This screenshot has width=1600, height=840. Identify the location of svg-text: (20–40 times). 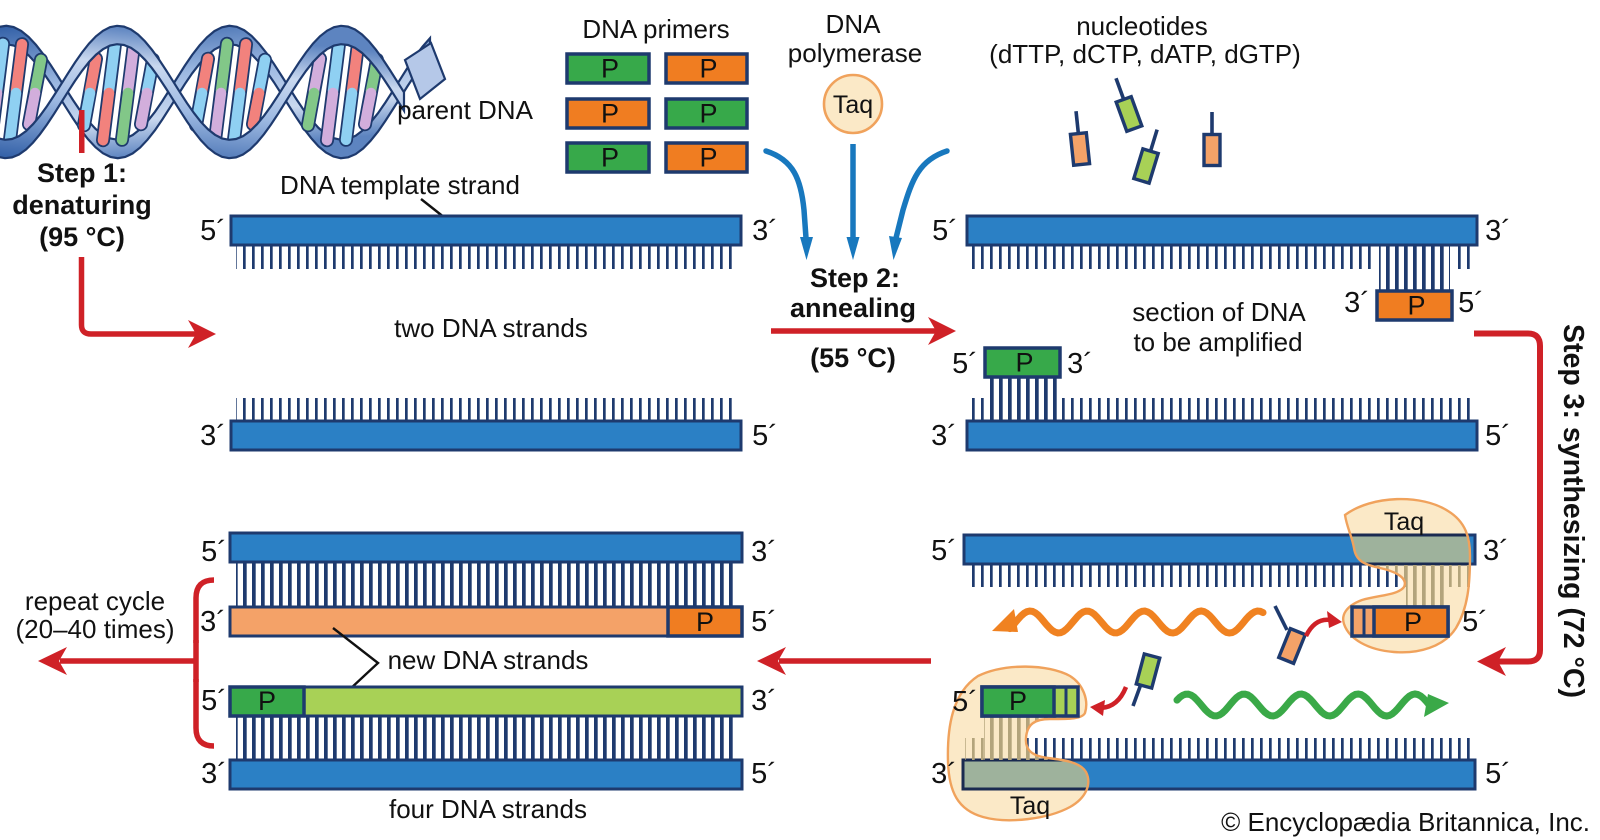
(95, 629).